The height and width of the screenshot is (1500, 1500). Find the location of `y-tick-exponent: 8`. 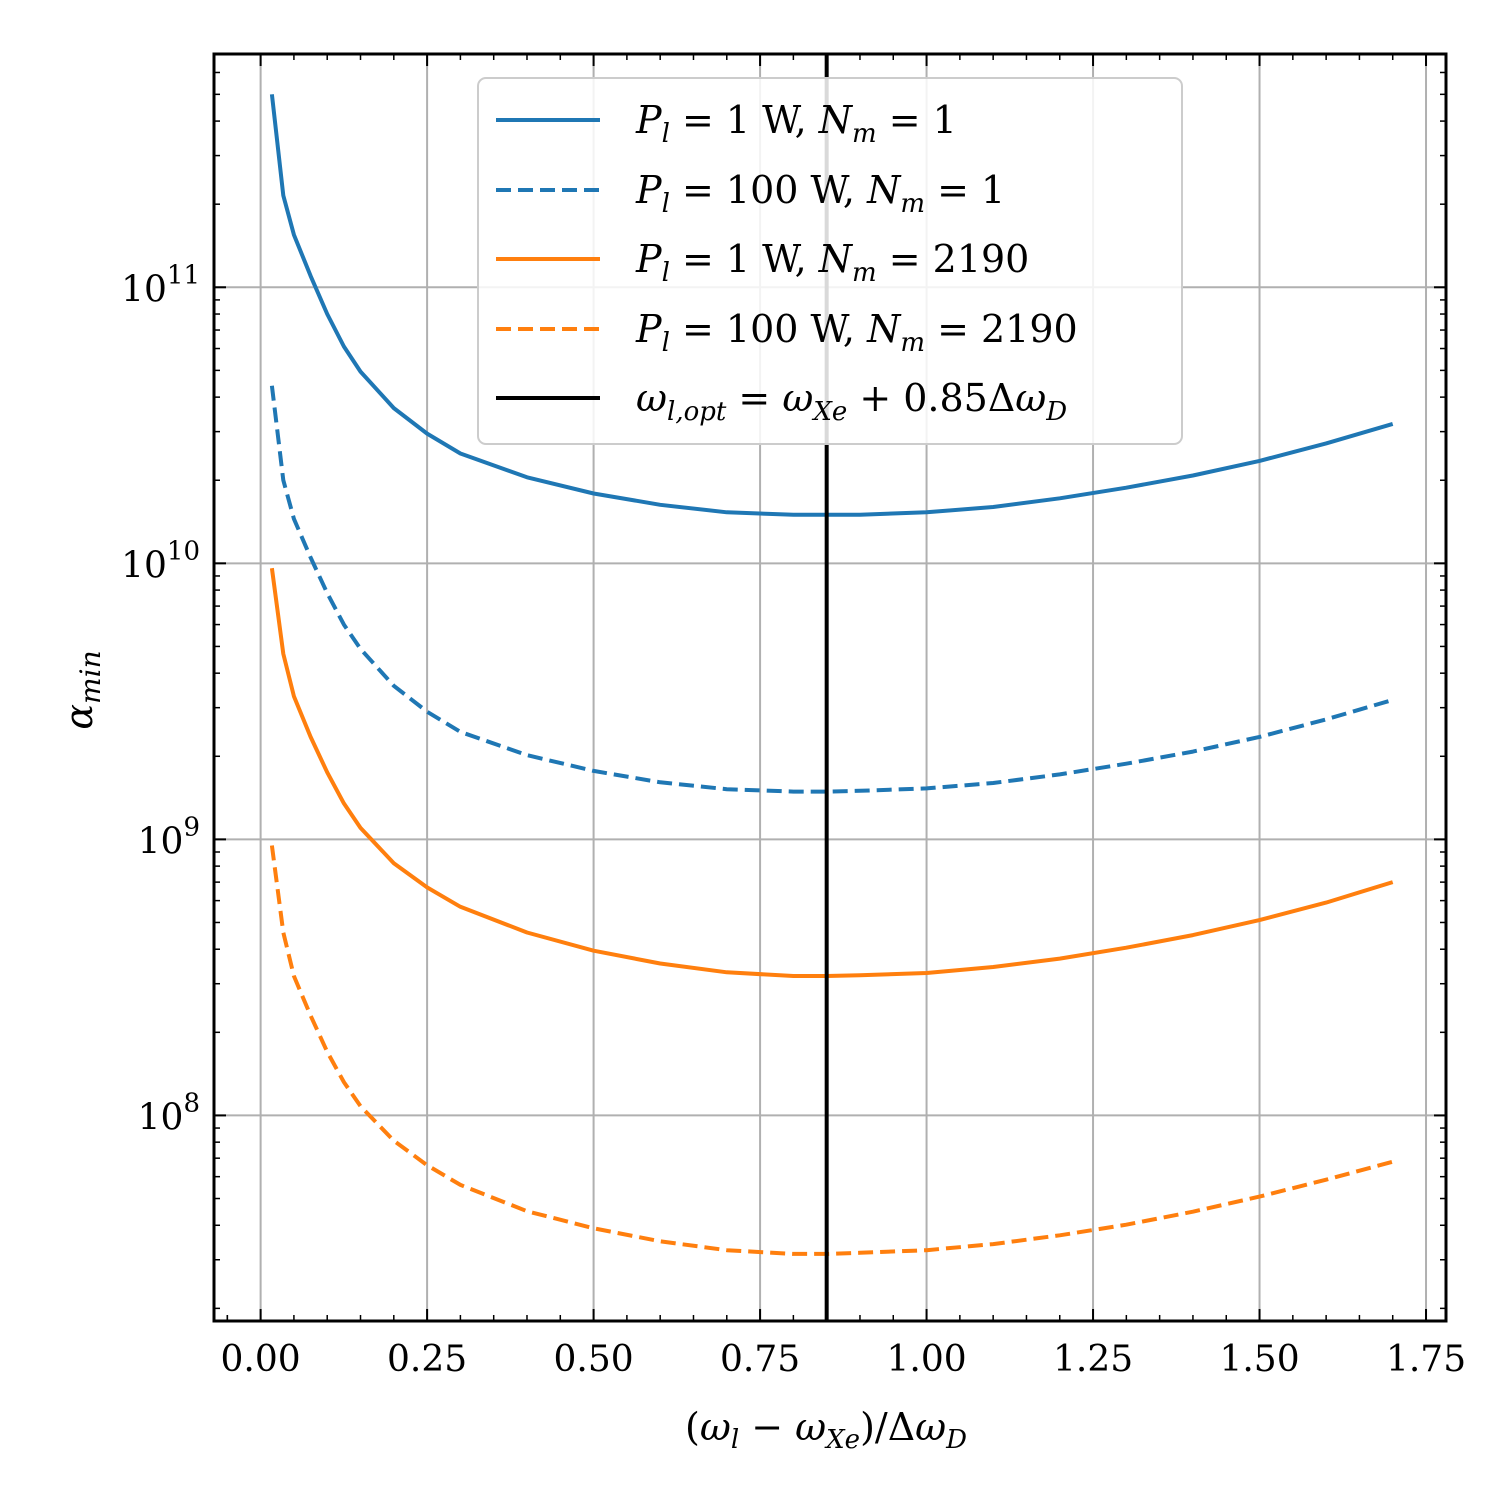

y-tick-exponent: 8 is located at coordinates (191, 1103).